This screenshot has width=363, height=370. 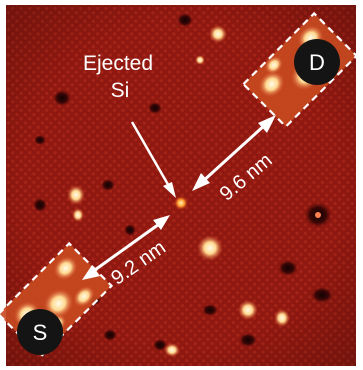 I want to click on drain-badge: D, so click(x=317, y=62).